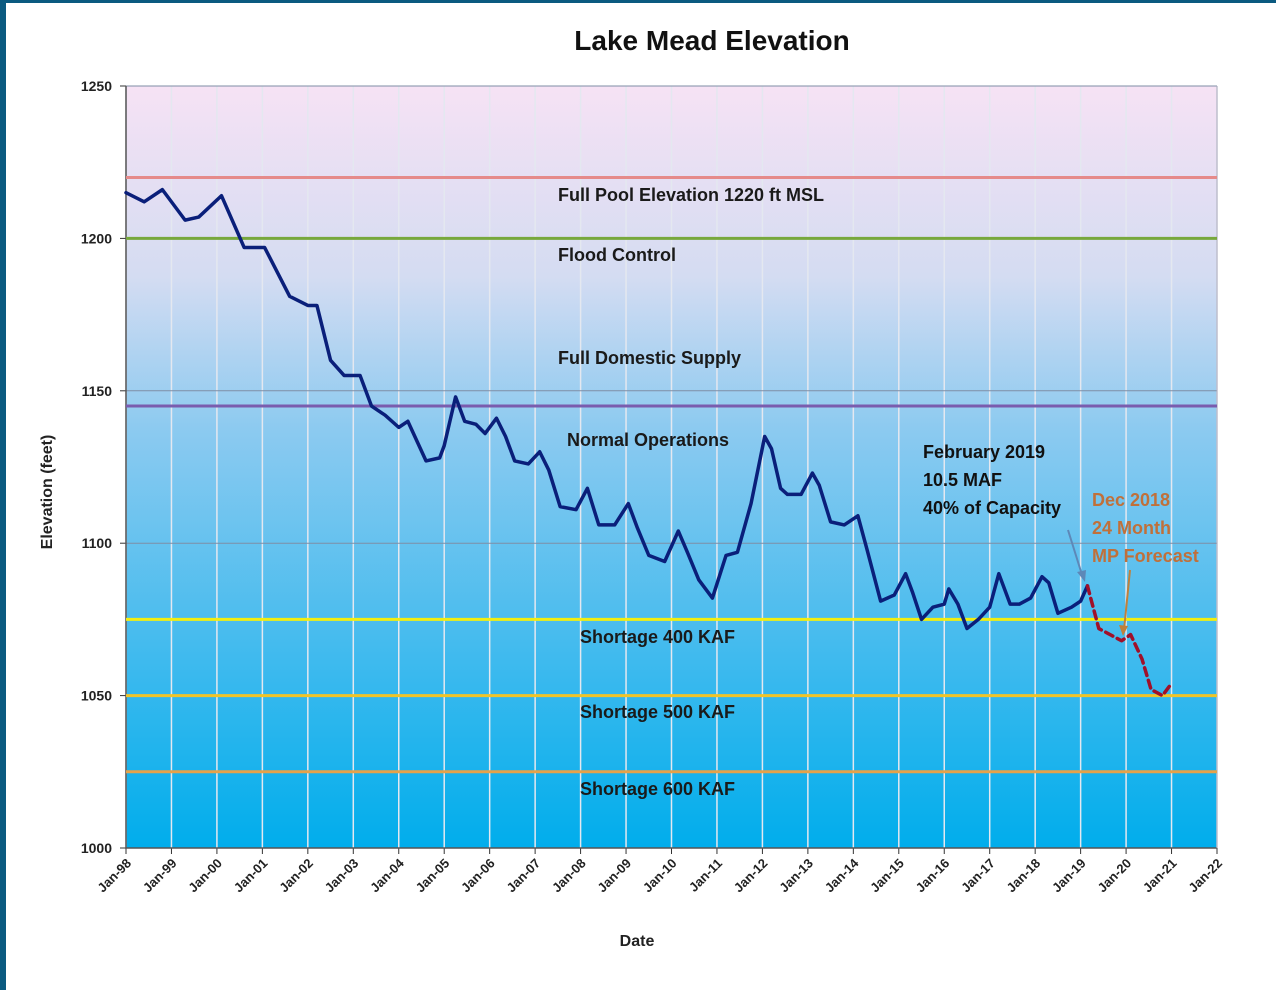 This screenshot has height=990, width=1276. What do you see at coordinates (97, 391) in the screenshot?
I see `y-tick-label: 1150` at bounding box center [97, 391].